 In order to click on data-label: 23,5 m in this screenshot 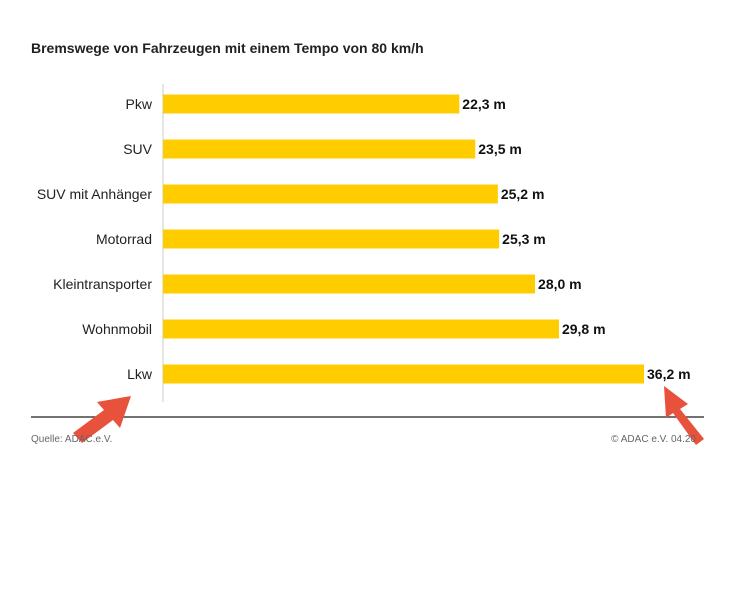, I will do `click(500, 149)`.